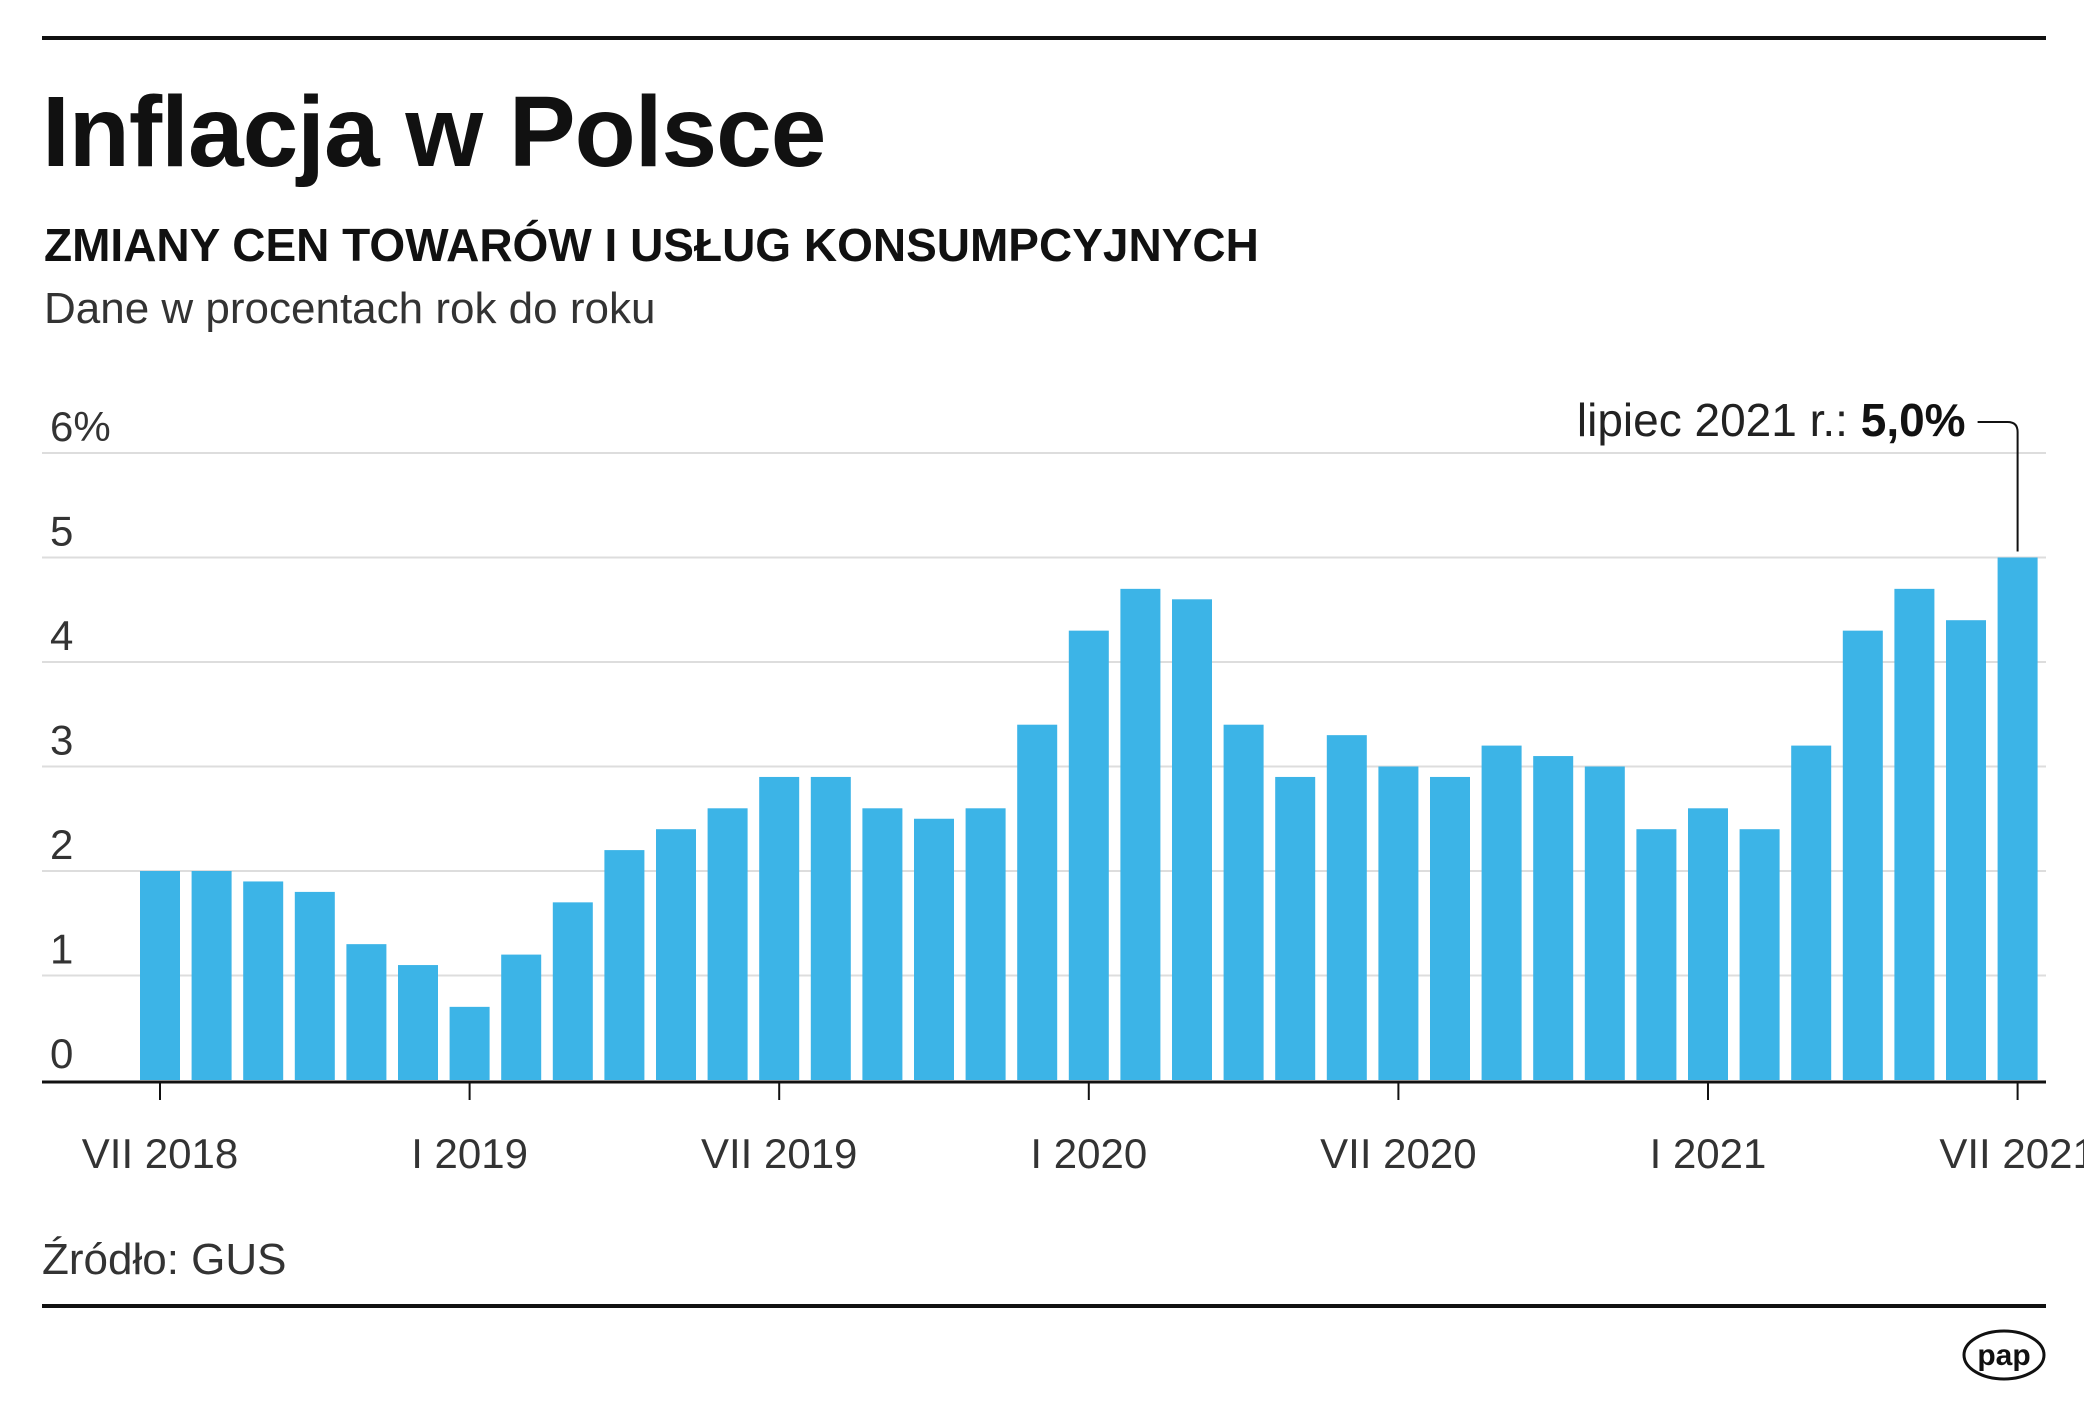 The image size is (2084, 1418). Describe the element at coordinates (80, 426) in the screenshot. I see `y-tick-label: 6%` at that location.